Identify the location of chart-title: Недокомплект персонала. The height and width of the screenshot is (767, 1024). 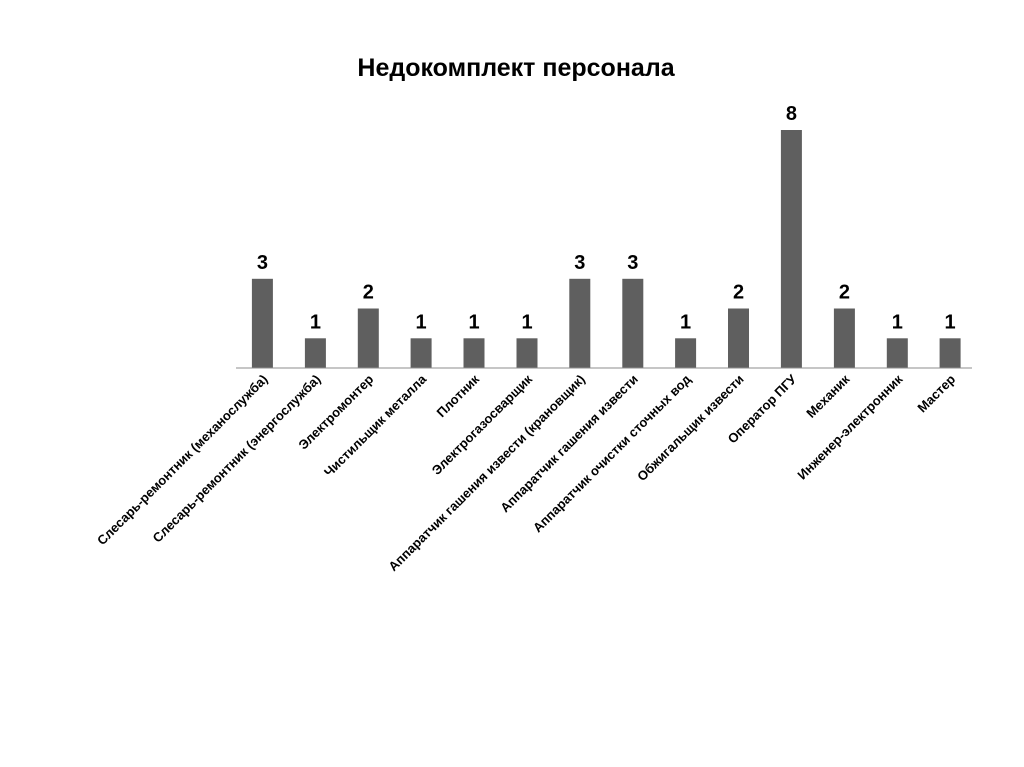
(516, 68).